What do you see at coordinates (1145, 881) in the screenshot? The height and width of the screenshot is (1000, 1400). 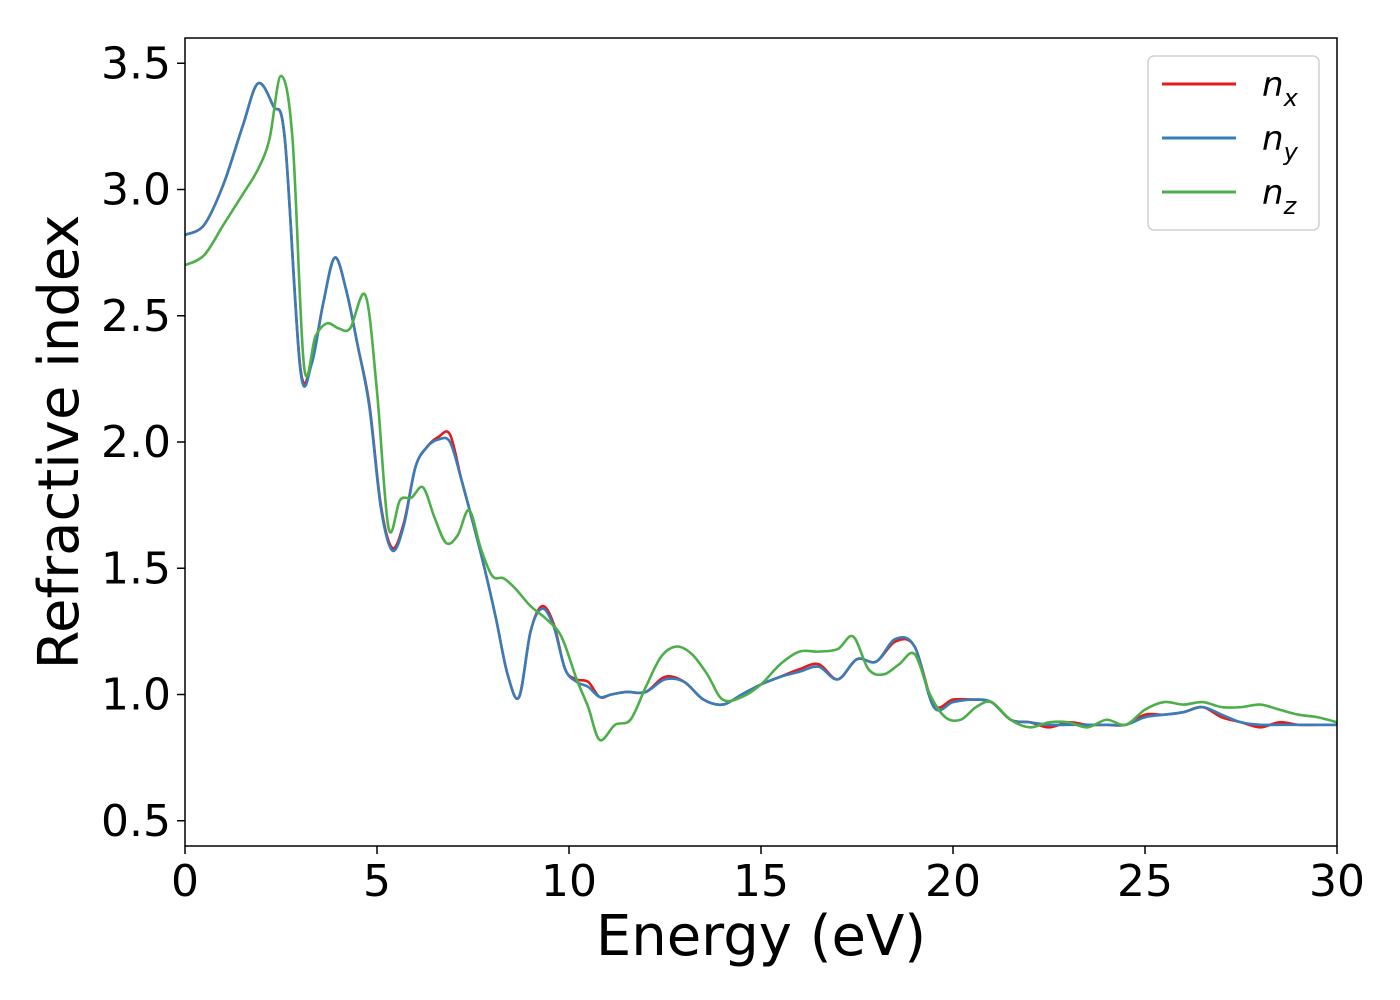 I see `x-tick-label: 25` at bounding box center [1145, 881].